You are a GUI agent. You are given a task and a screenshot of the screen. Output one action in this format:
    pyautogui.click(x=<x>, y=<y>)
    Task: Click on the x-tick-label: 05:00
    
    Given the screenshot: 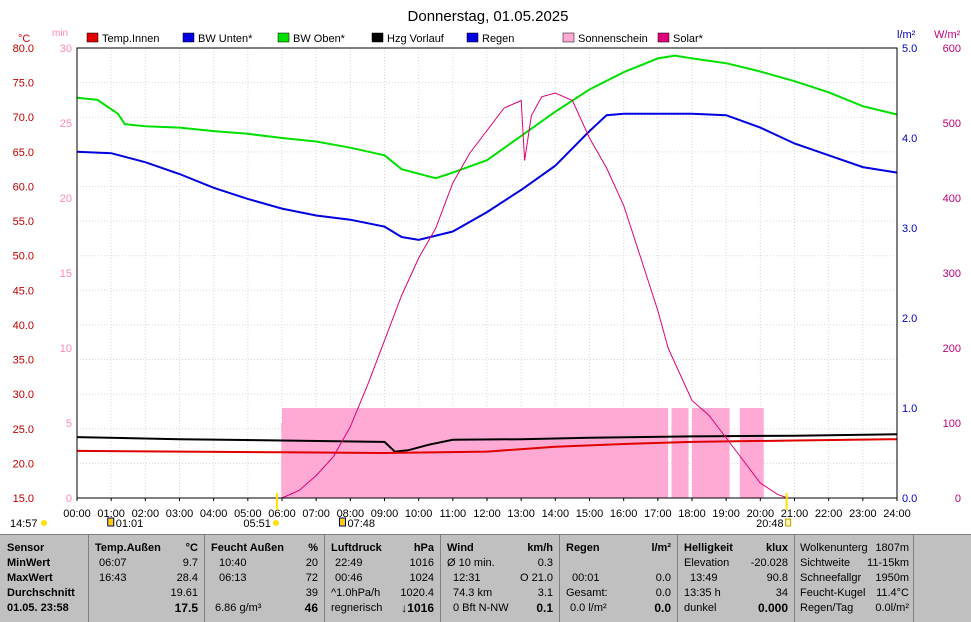 What is the action you would take?
    pyautogui.click(x=248, y=514)
    